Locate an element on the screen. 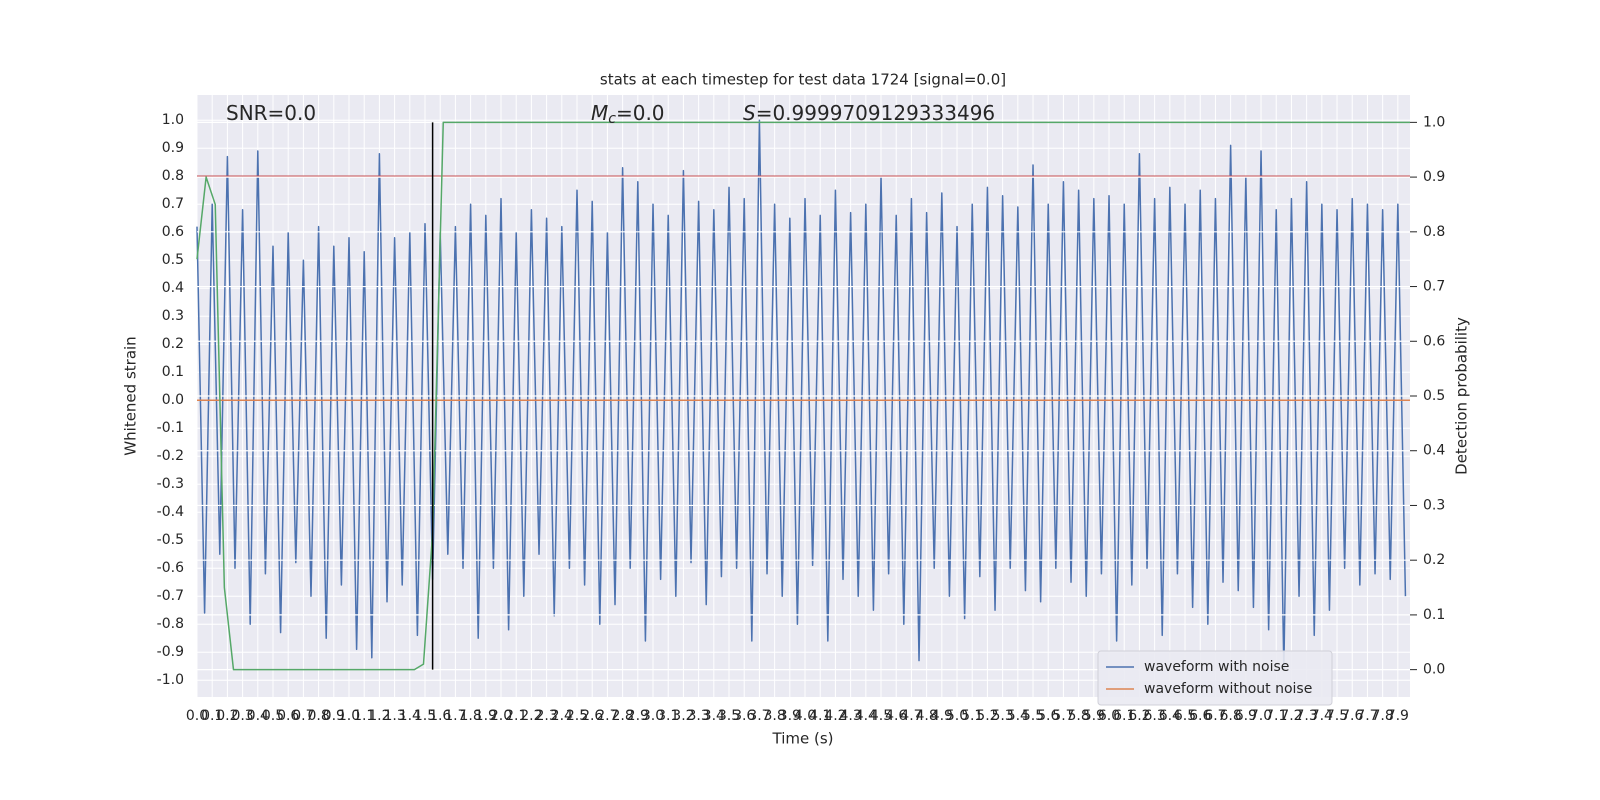 The width and height of the screenshot is (1600, 800). x-tick-label: 7.8 is located at coordinates (1383, 716).